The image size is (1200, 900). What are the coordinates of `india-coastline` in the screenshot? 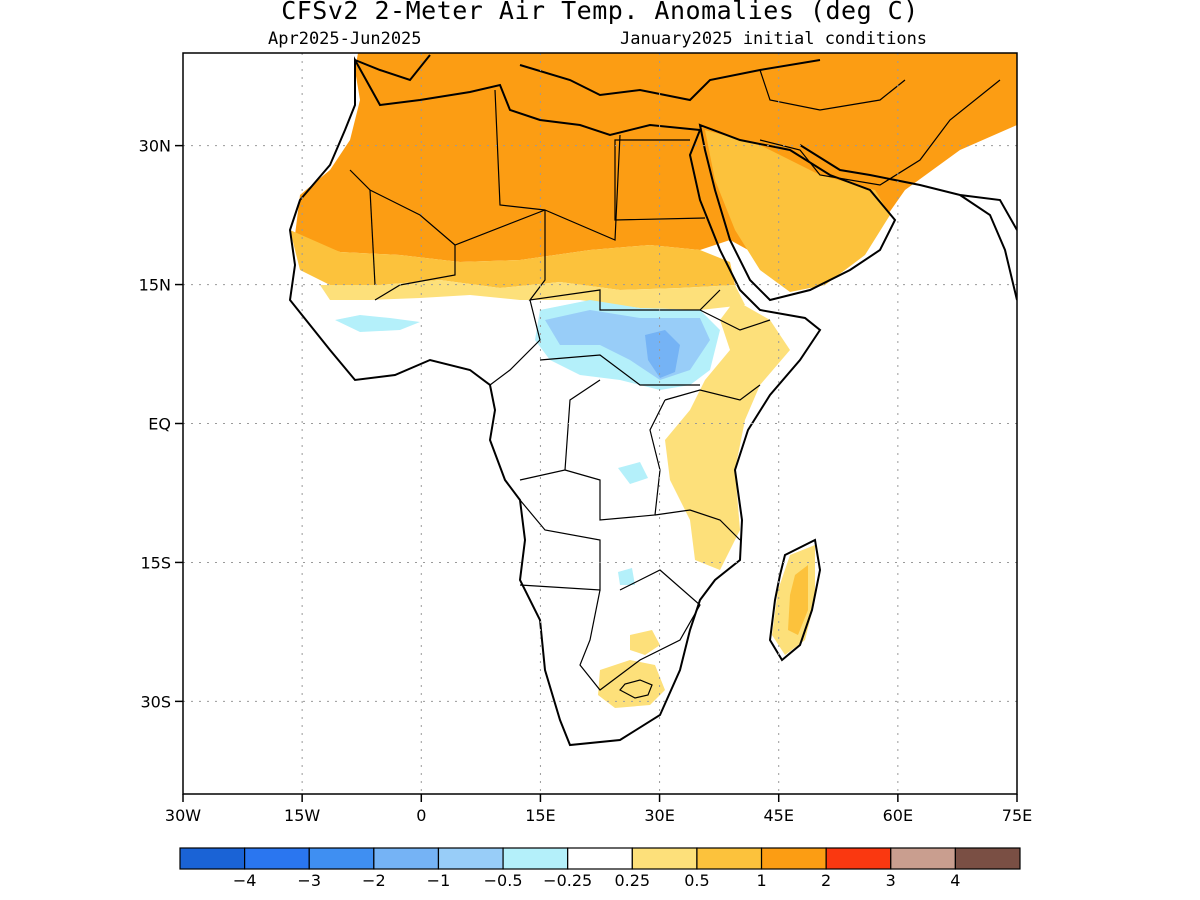 It's located at (988, 247).